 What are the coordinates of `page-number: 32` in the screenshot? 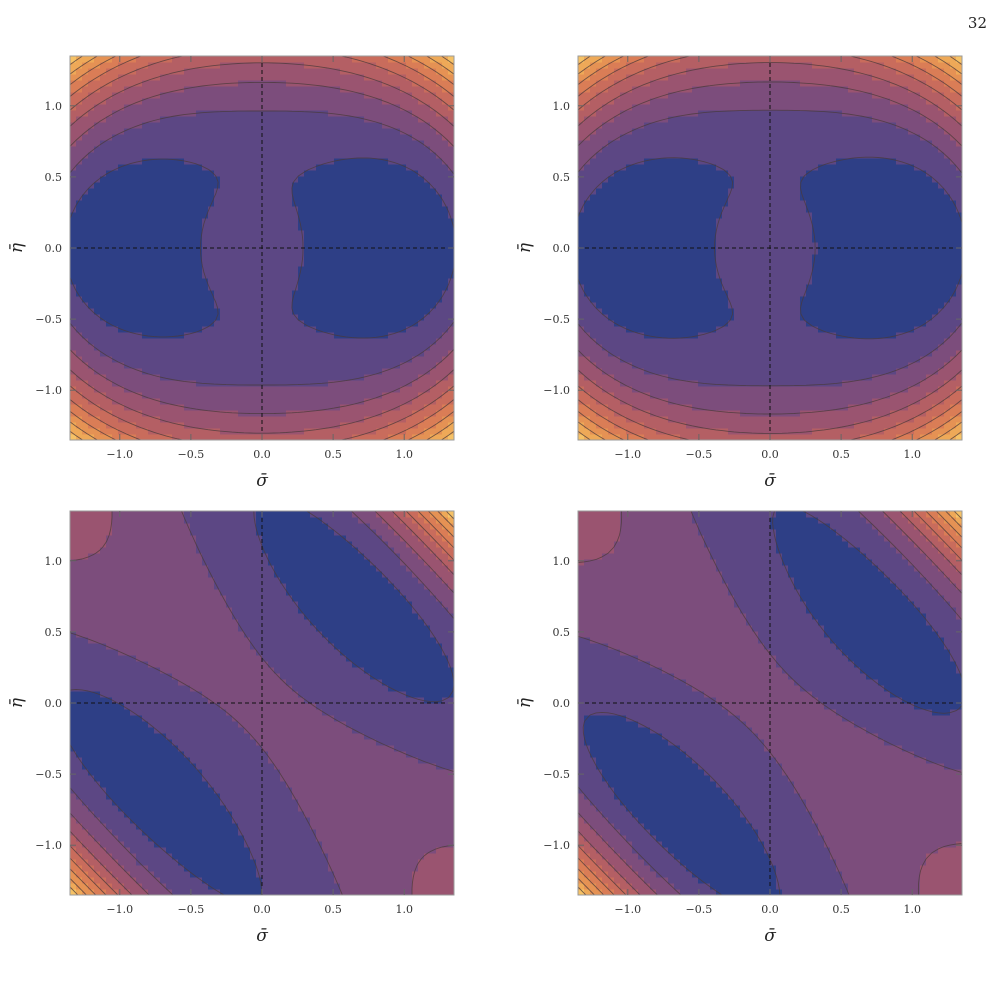 It's located at (977, 23).